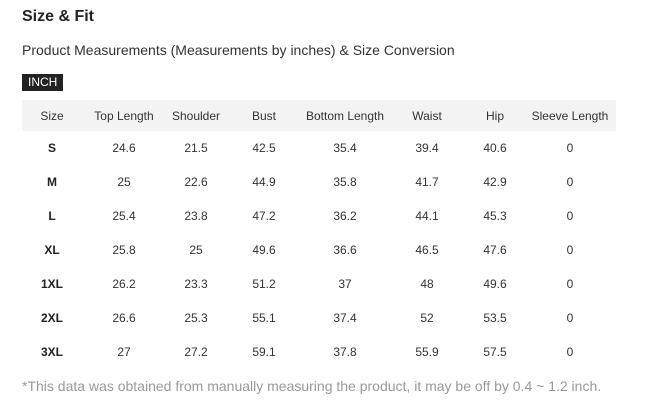 Image resolution: width=667 pixels, height=411 pixels. I want to click on header-shoulder: Shoulder, so click(196, 115).